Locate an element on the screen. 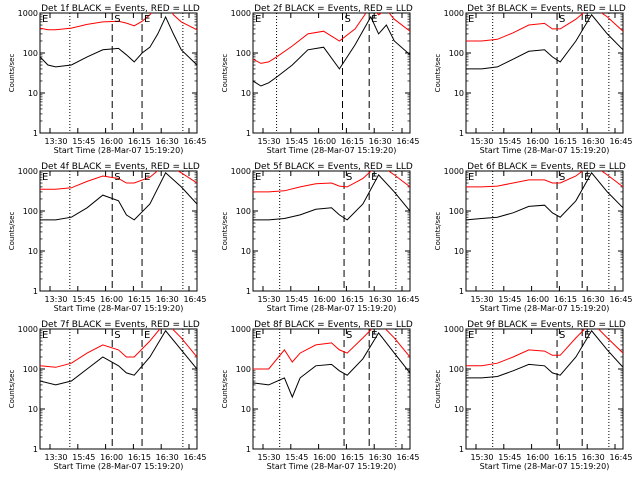 The image size is (640, 484). panel-title: Det 9f BLACK = Events, RED = LLD is located at coordinates (546, 325).